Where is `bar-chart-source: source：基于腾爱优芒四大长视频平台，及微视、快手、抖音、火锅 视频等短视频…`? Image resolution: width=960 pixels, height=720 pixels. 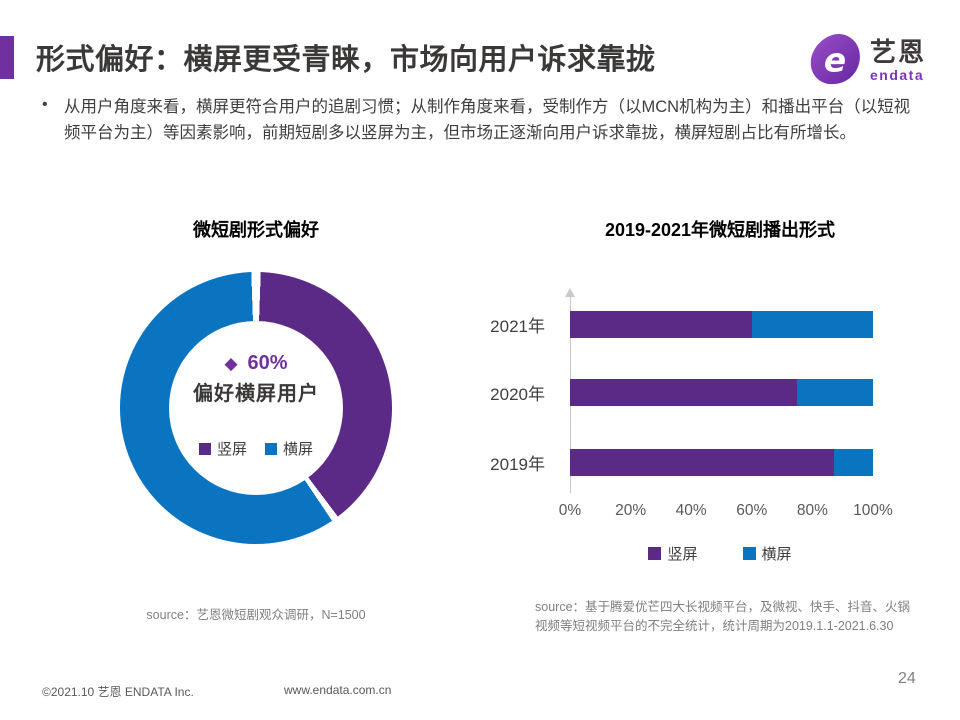
bar-chart-source: source：基于腾爱优芒四大长视频平台，及微视、快手、抖音、火锅 视频等短视频… is located at coordinates (731, 617).